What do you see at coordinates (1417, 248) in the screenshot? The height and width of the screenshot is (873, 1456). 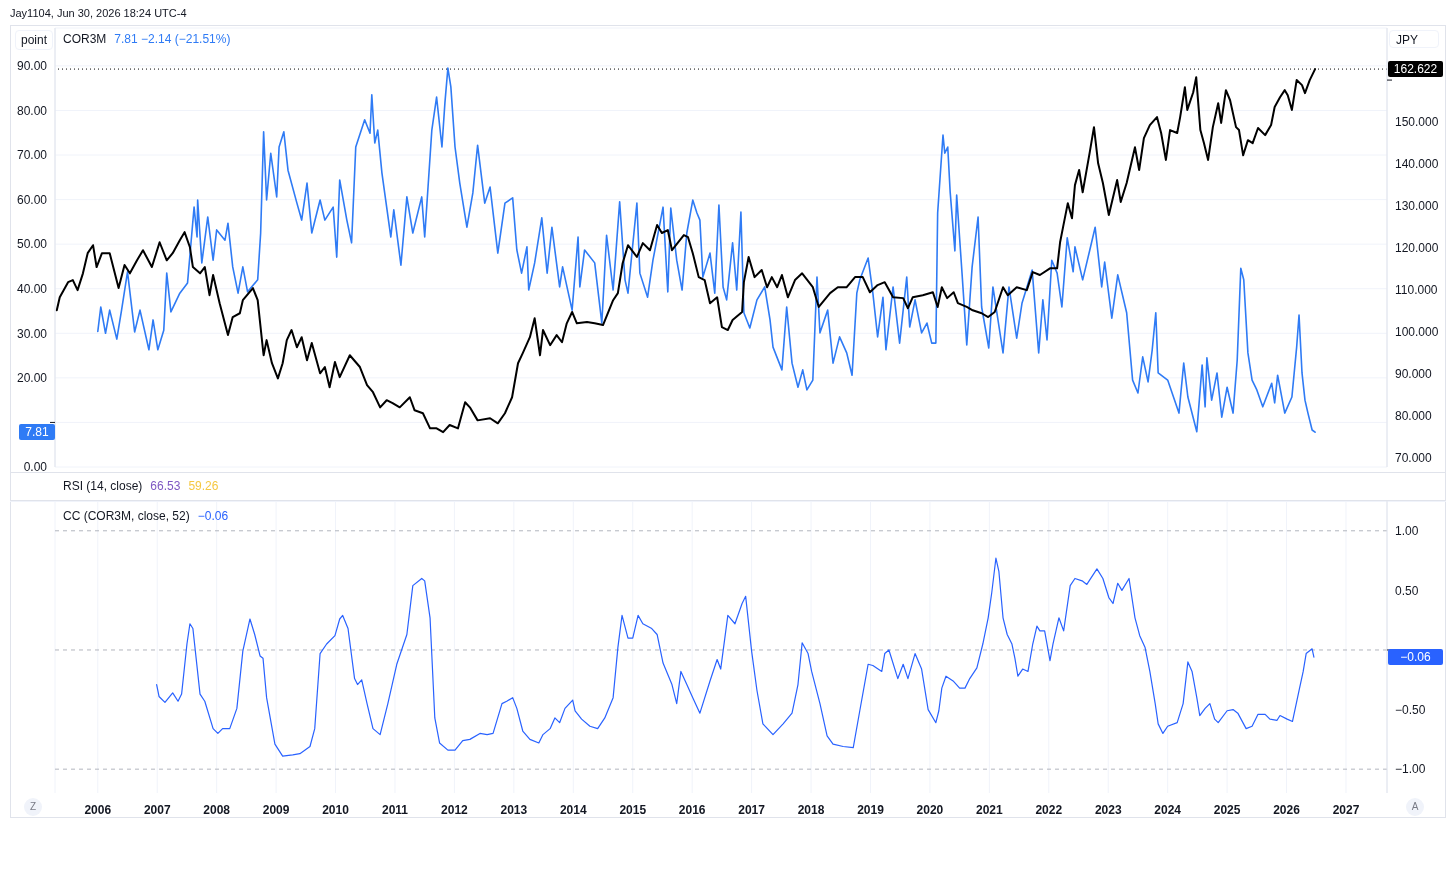 I see `y2-tick-label: 120.000` at bounding box center [1417, 248].